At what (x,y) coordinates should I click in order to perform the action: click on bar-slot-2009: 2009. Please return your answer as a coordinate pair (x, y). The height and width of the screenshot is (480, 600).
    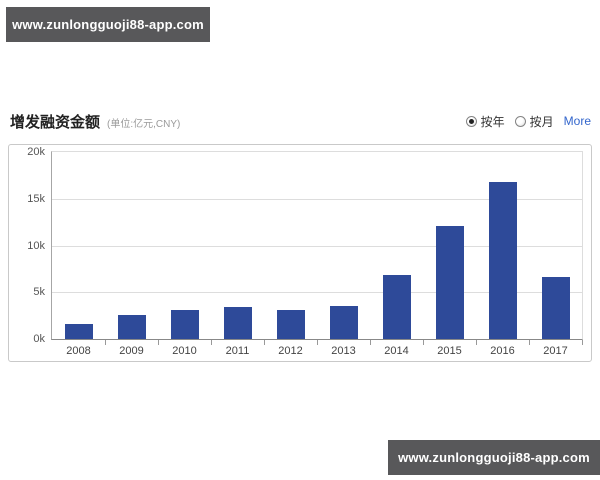
    Looking at the image, I should click on (132, 254).